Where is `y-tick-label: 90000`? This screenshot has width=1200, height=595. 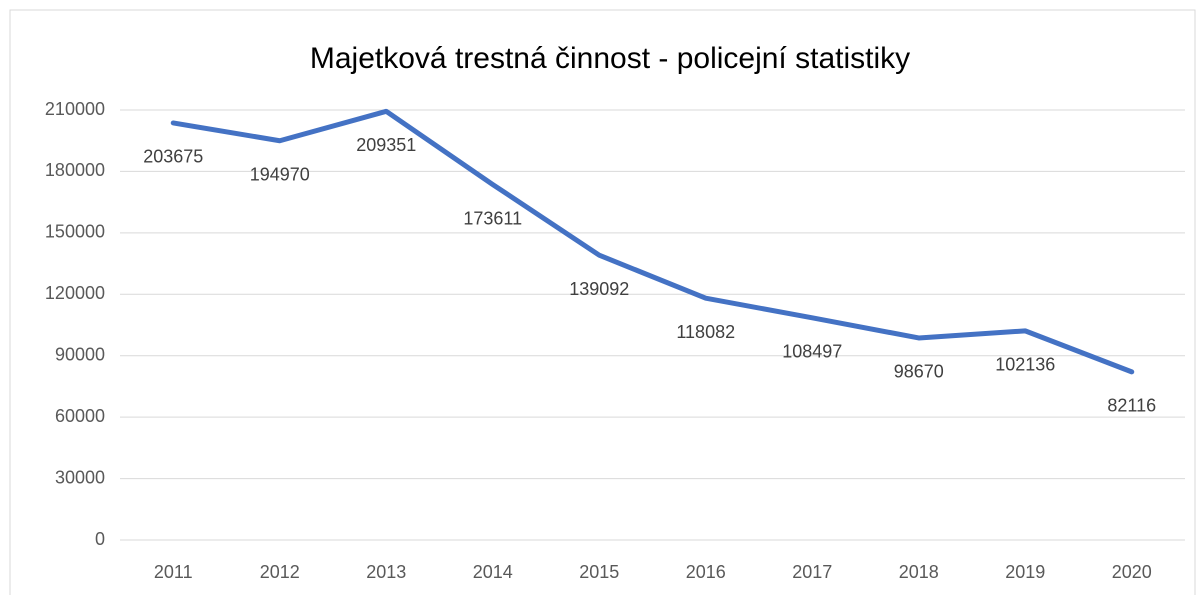
y-tick-label: 90000 is located at coordinates (80, 354).